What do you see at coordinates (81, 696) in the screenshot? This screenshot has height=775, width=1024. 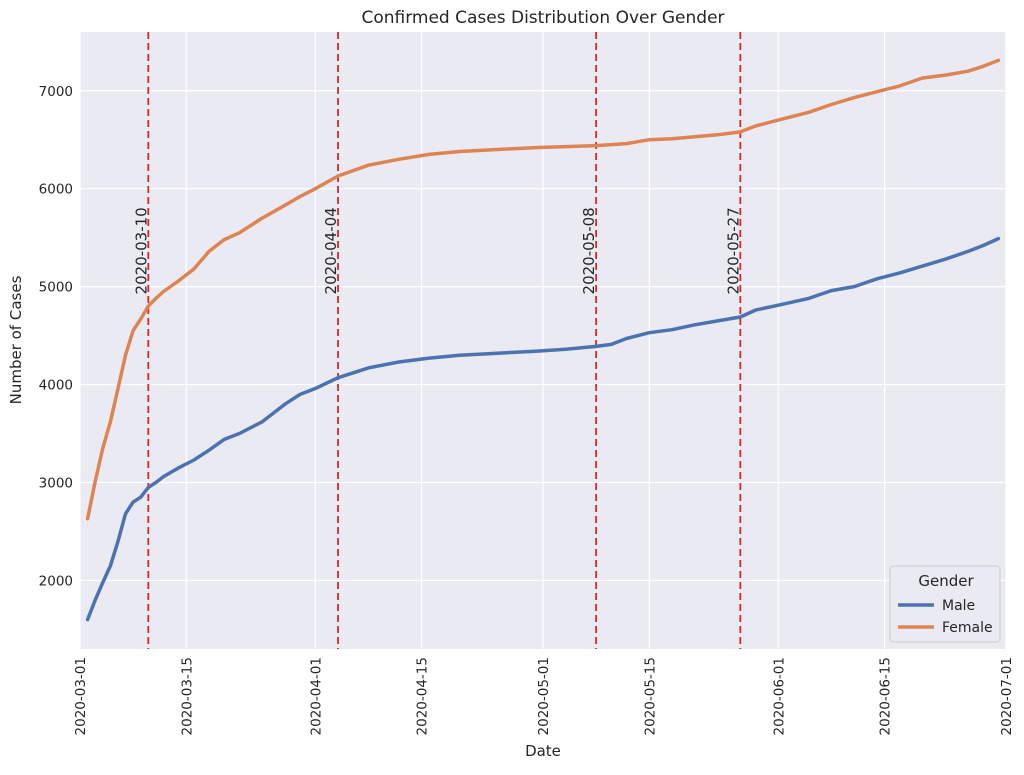 I see `x-tick-label: 2020-03-01` at bounding box center [81, 696].